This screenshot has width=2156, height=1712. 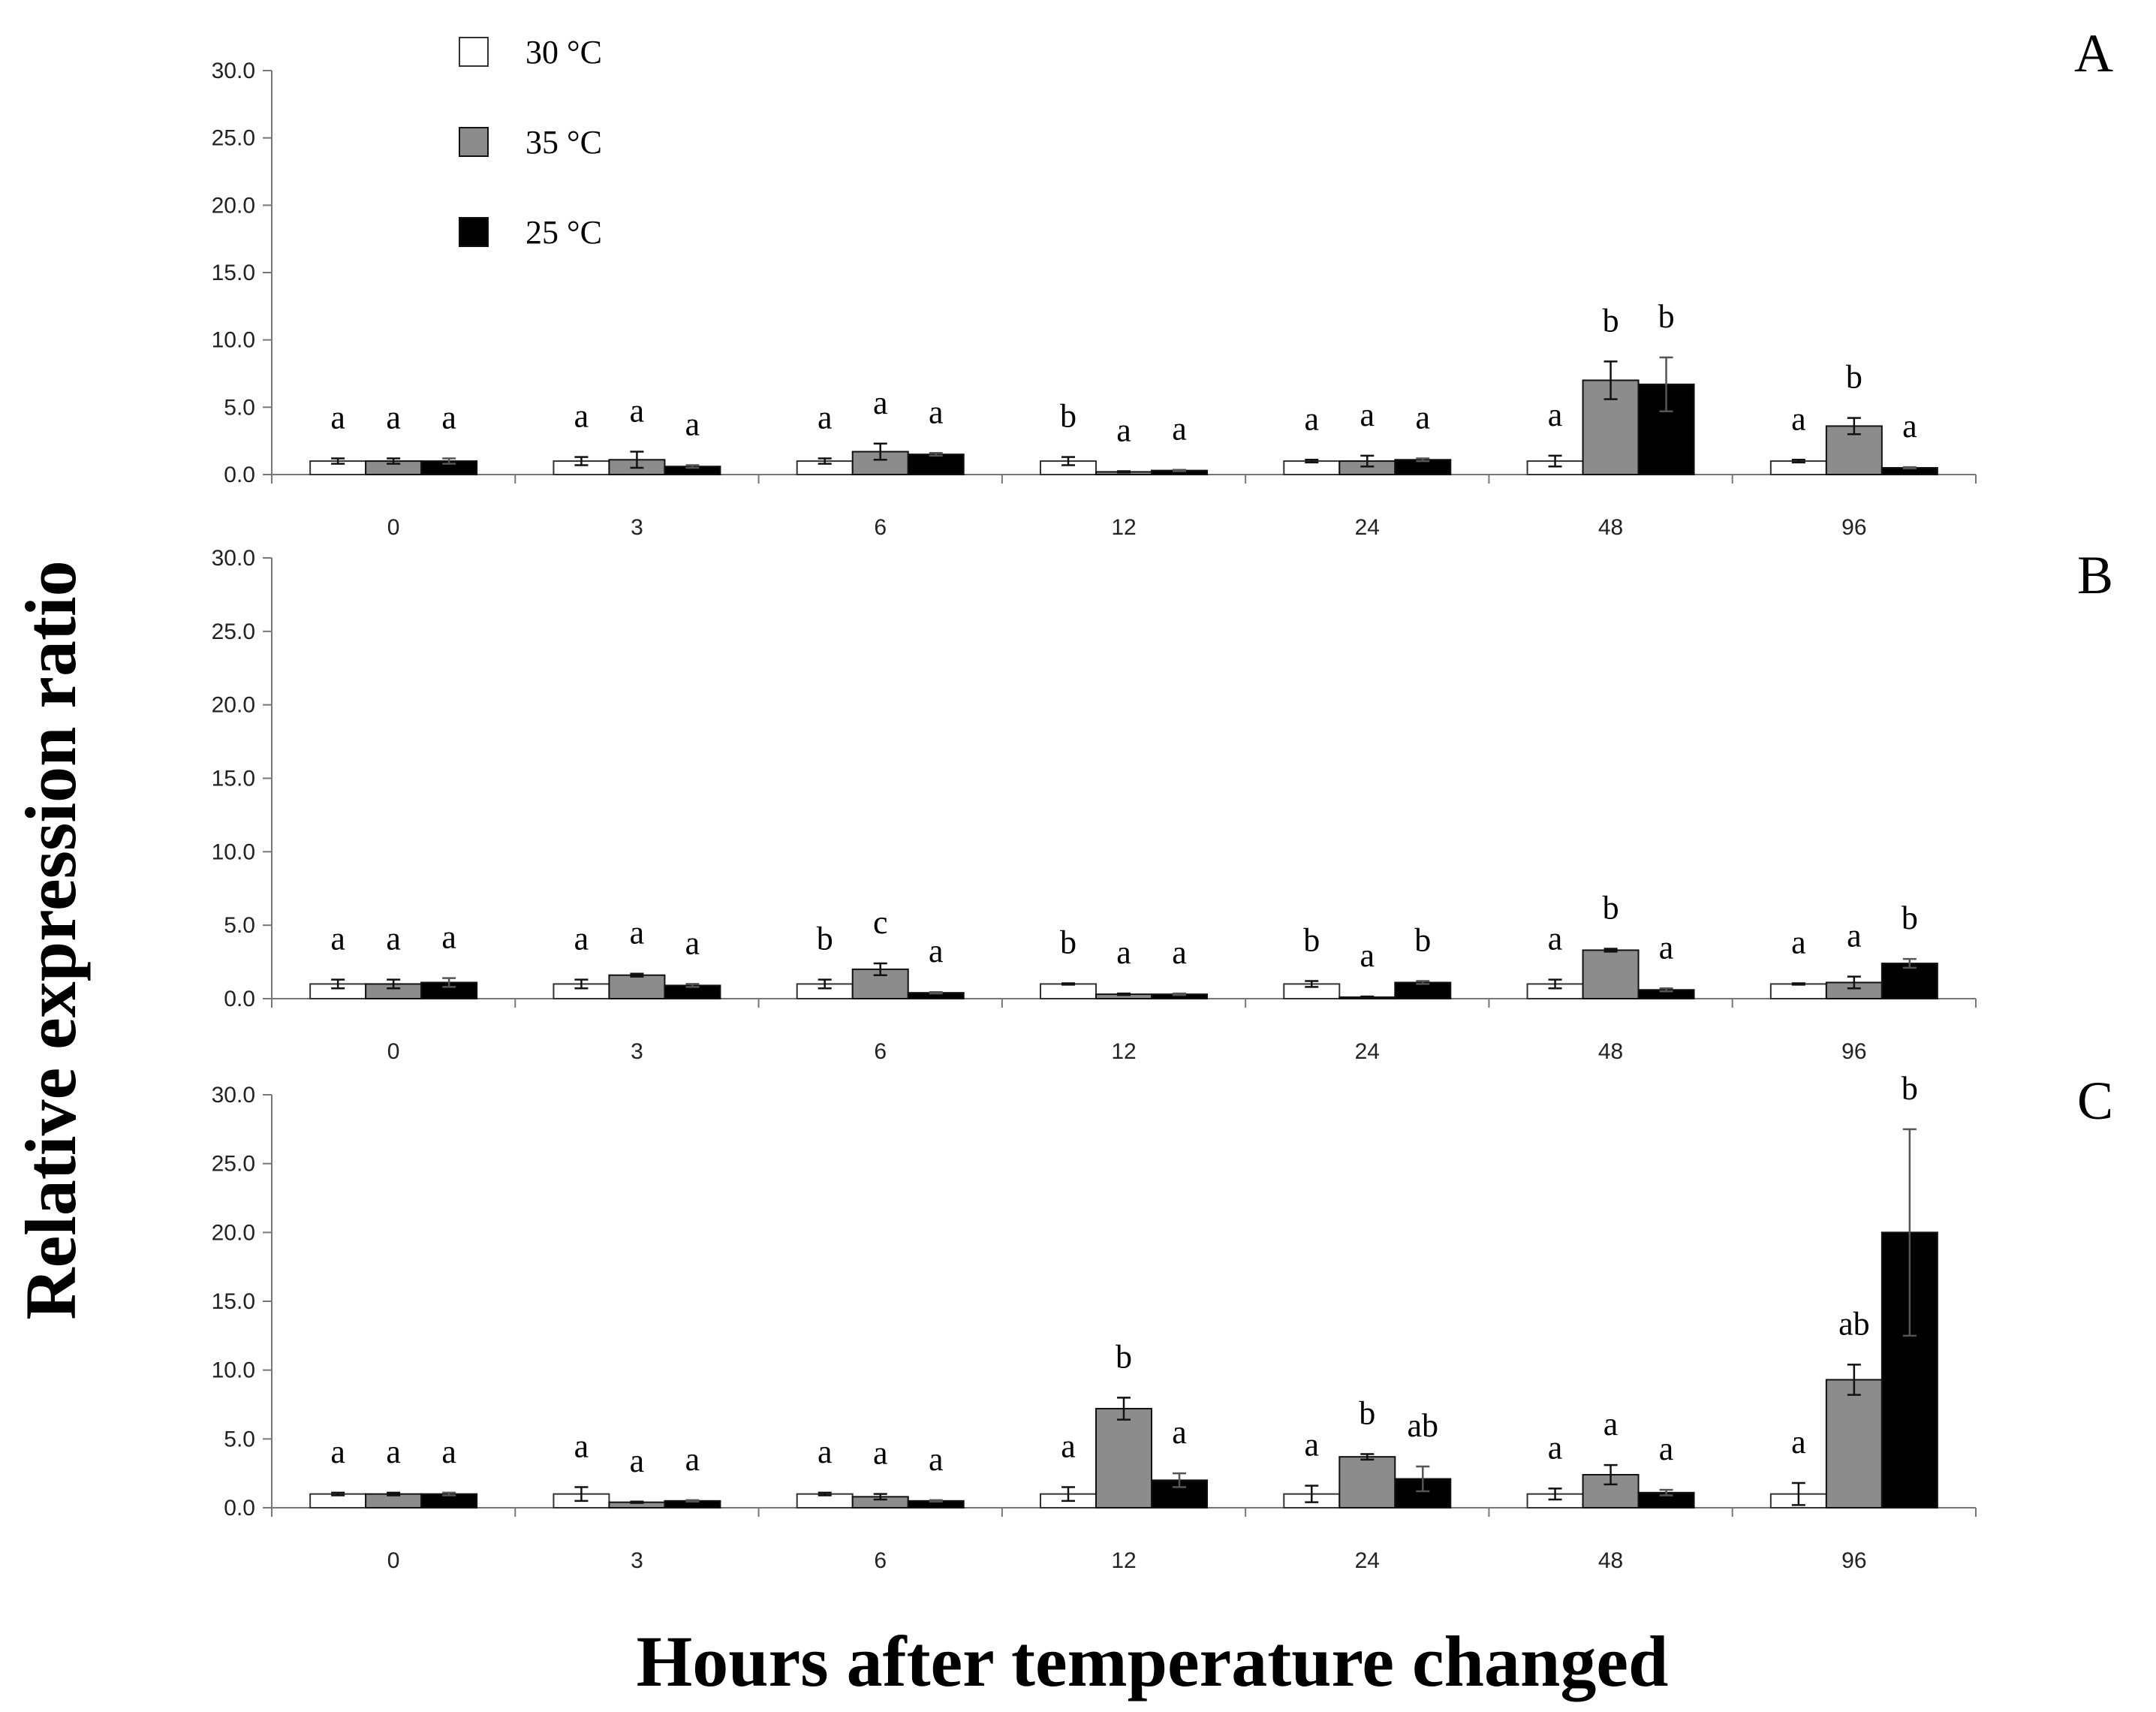 What do you see at coordinates (2095, 1101) in the screenshot?
I see `panel-label: C` at bounding box center [2095, 1101].